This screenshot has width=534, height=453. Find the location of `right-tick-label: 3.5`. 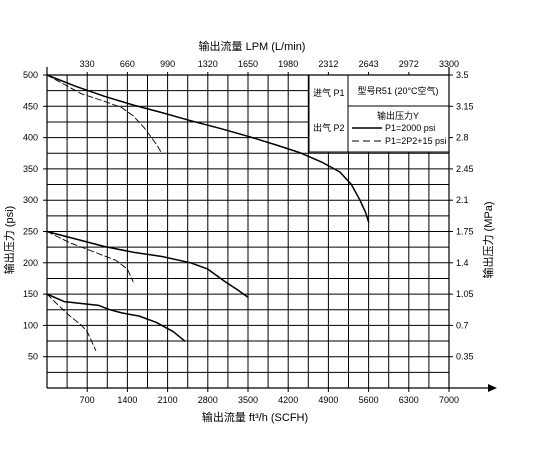

right-tick-label: 3.5 is located at coordinates (462, 75).